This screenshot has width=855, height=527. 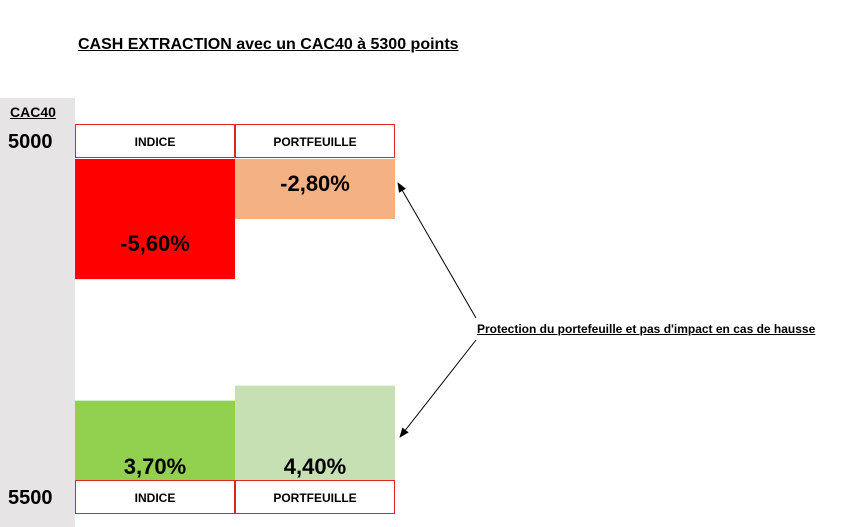 I want to click on cac40-side-panel, so click(x=37, y=312).